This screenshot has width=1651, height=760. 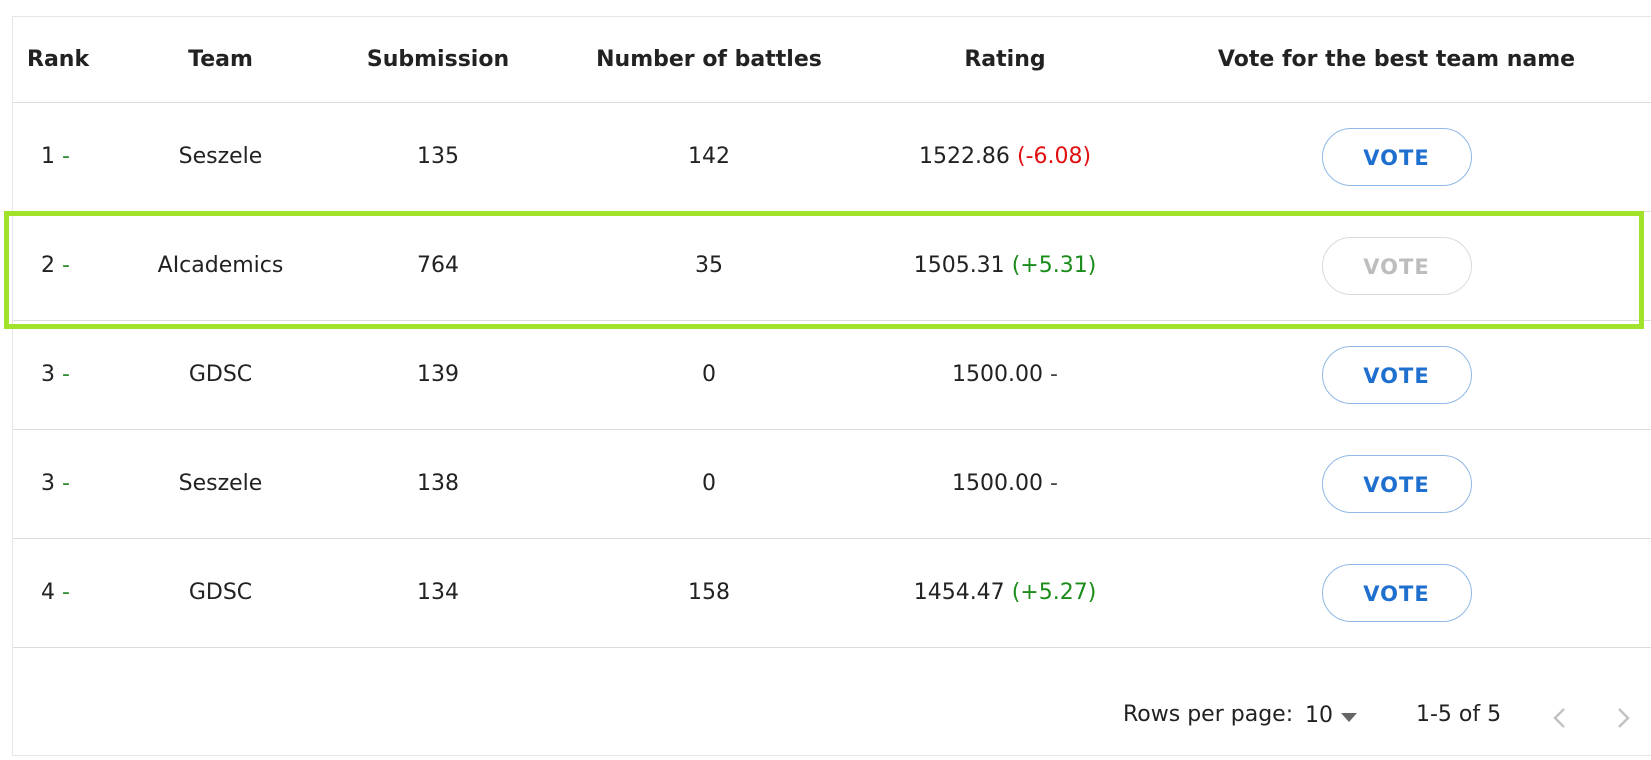 I want to click on rows-per-page-select: 10, so click(x=1331, y=715).